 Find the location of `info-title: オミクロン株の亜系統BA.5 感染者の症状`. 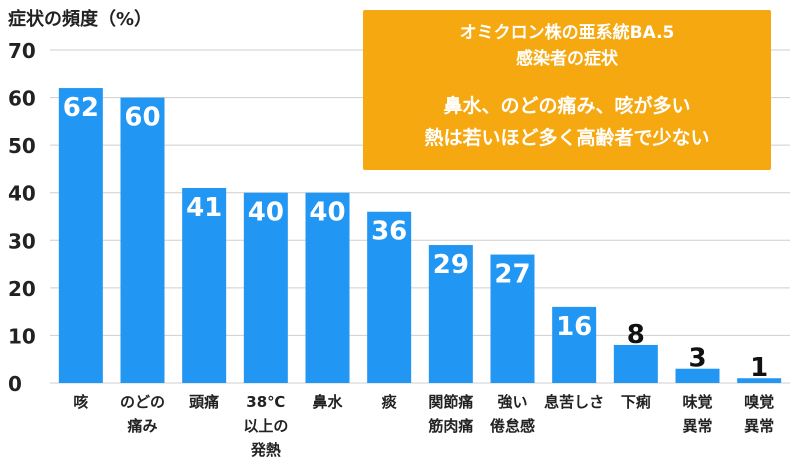

info-title: オミクロン株の亜系統BA.5 感染者の症状 is located at coordinates (567, 46).